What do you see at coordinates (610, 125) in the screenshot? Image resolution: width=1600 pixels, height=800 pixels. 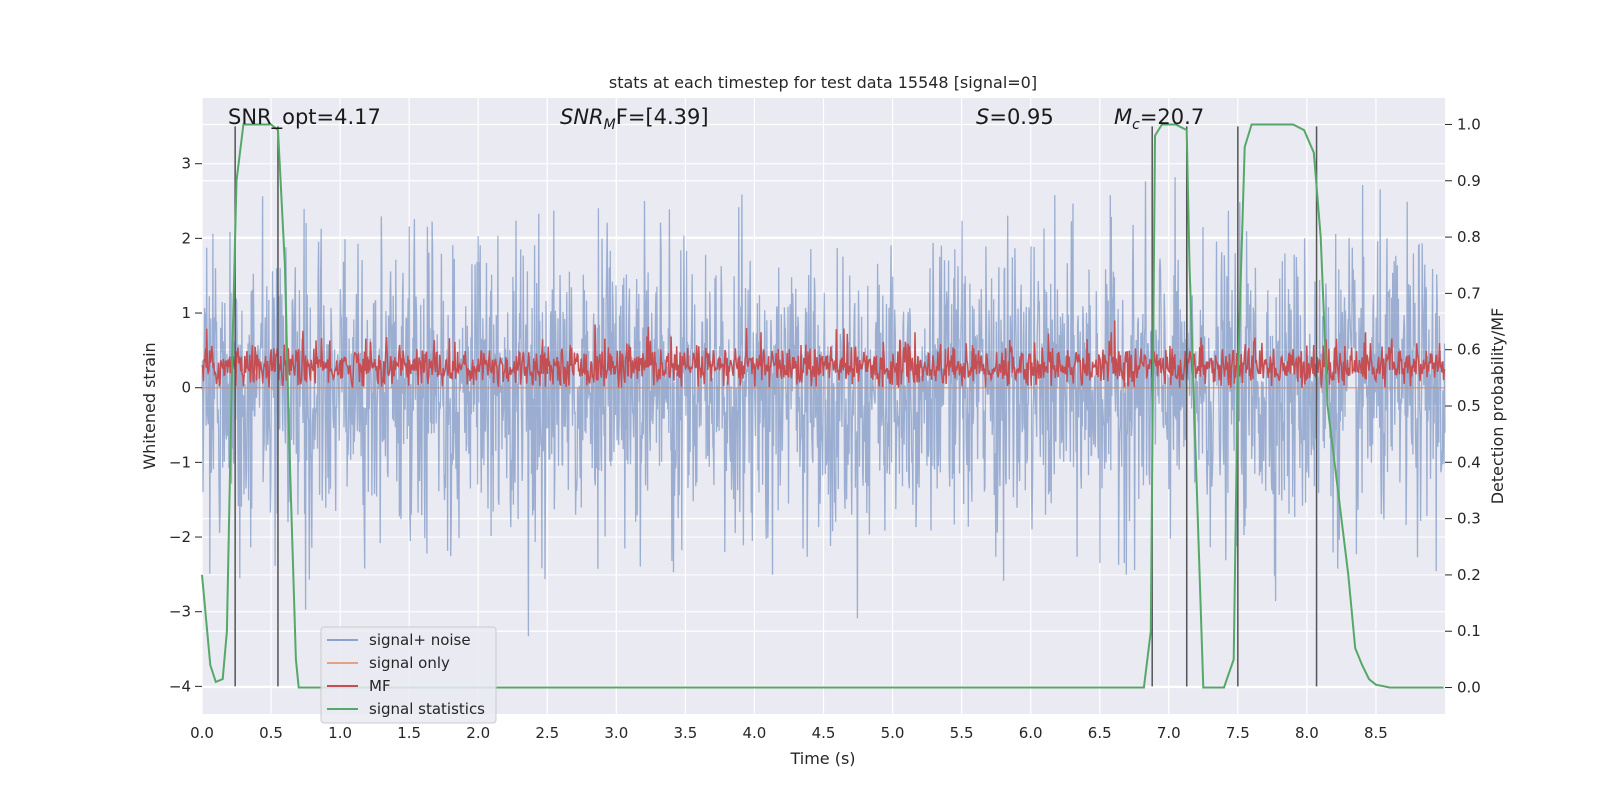 I see `annotation-snr-mf-sub: M` at bounding box center [610, 125].